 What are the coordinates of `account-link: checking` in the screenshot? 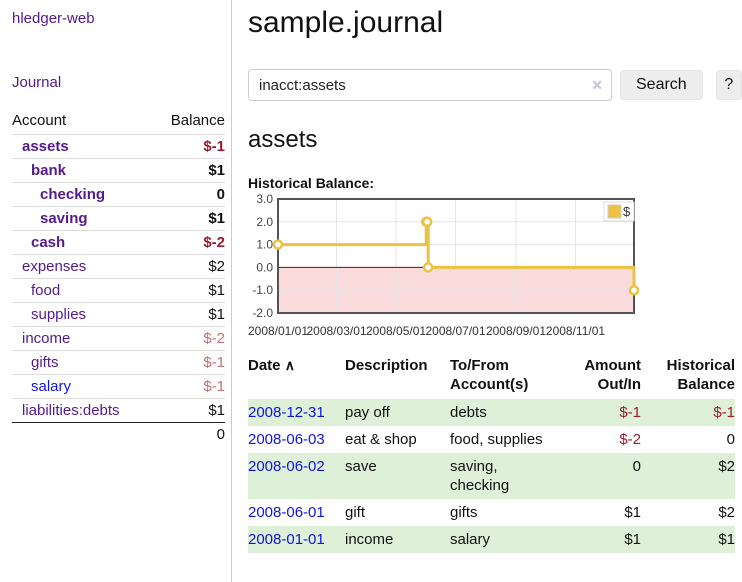 It's located at (73, 194).